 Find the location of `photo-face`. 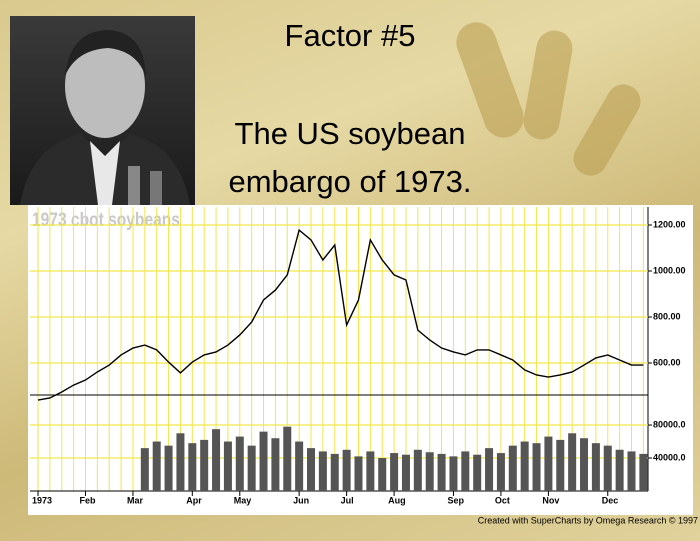

photo-face is located at coordinates (105, 86).